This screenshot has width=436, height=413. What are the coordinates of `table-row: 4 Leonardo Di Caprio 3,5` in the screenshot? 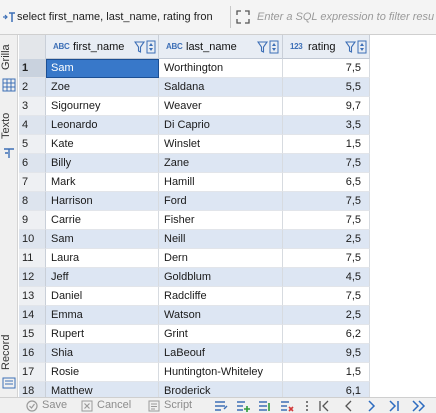 It's located at (194, 125).